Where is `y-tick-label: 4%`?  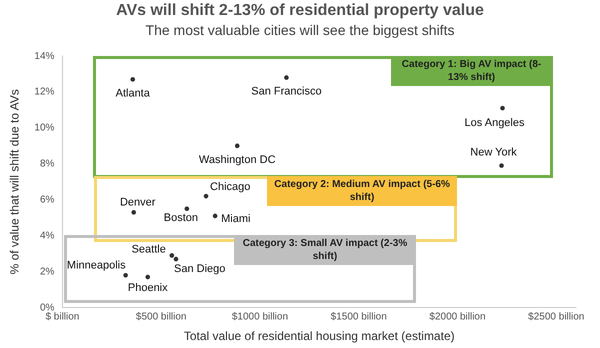
y-tick-label: 4% is located at coordinates (47, 236).